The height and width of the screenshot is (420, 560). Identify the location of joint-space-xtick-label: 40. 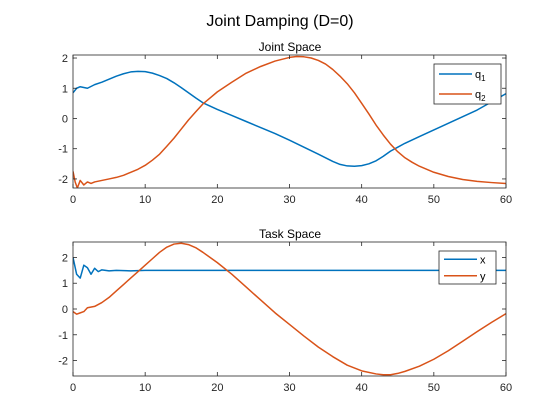
(362, 200).